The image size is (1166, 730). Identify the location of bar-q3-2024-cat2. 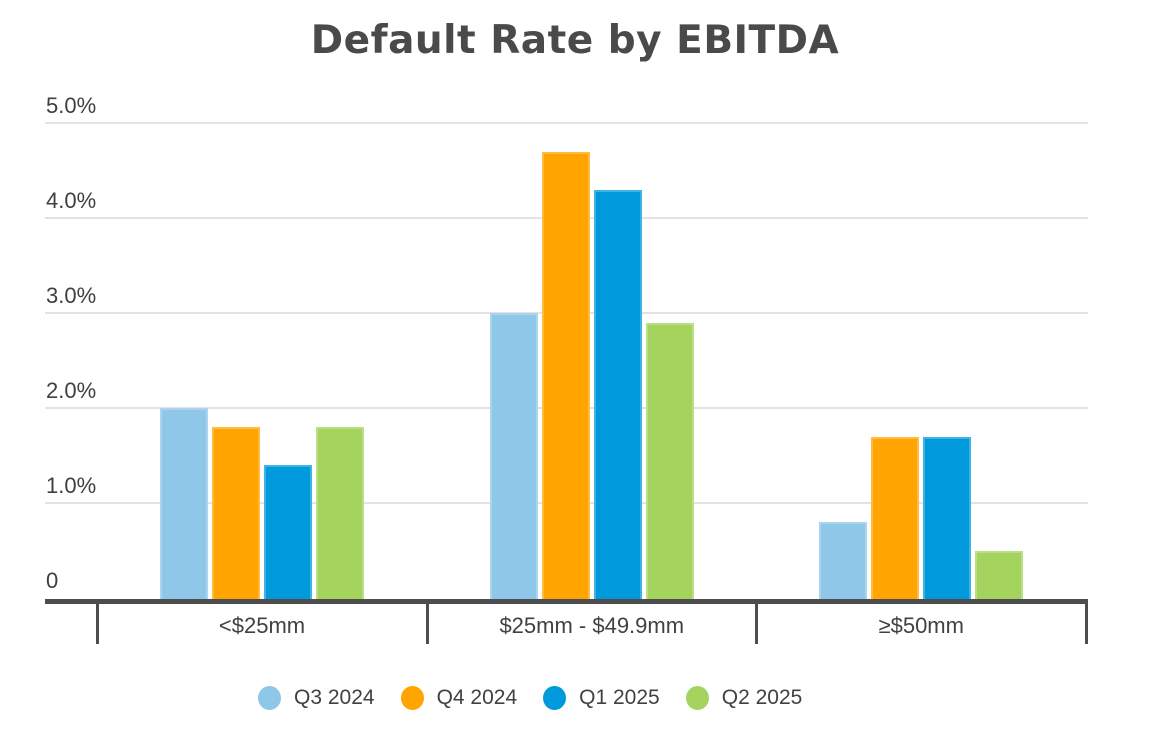
(513, 457).